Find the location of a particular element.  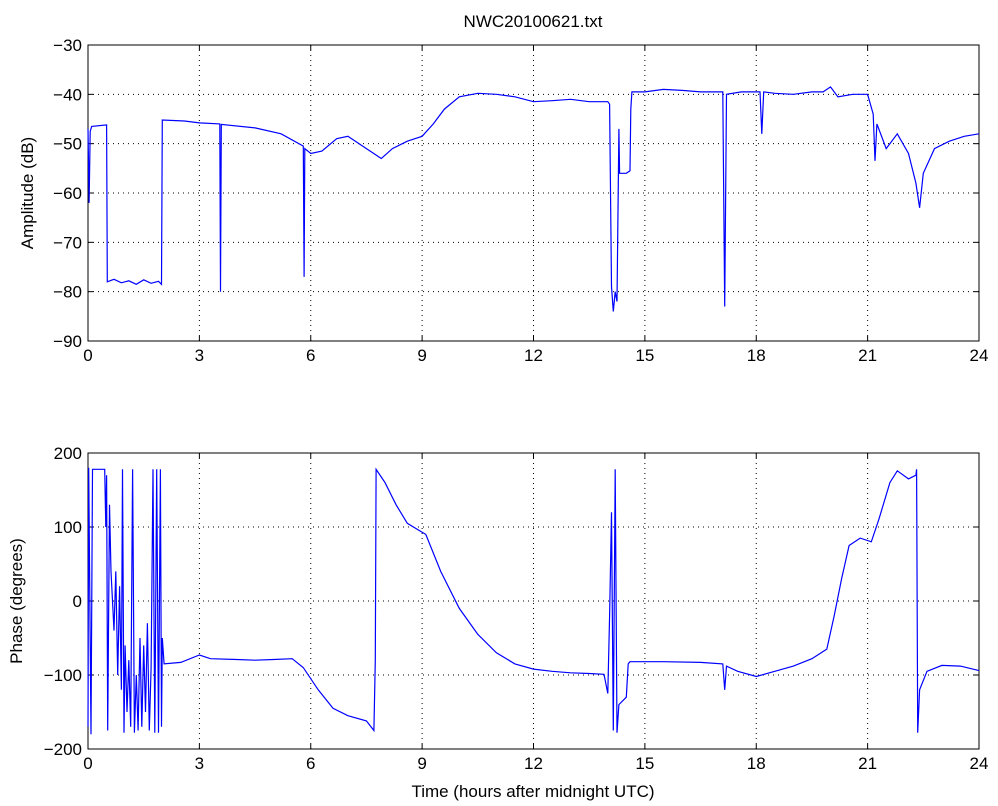

y-tick-label: −60 is located at coordinates (67, 193).